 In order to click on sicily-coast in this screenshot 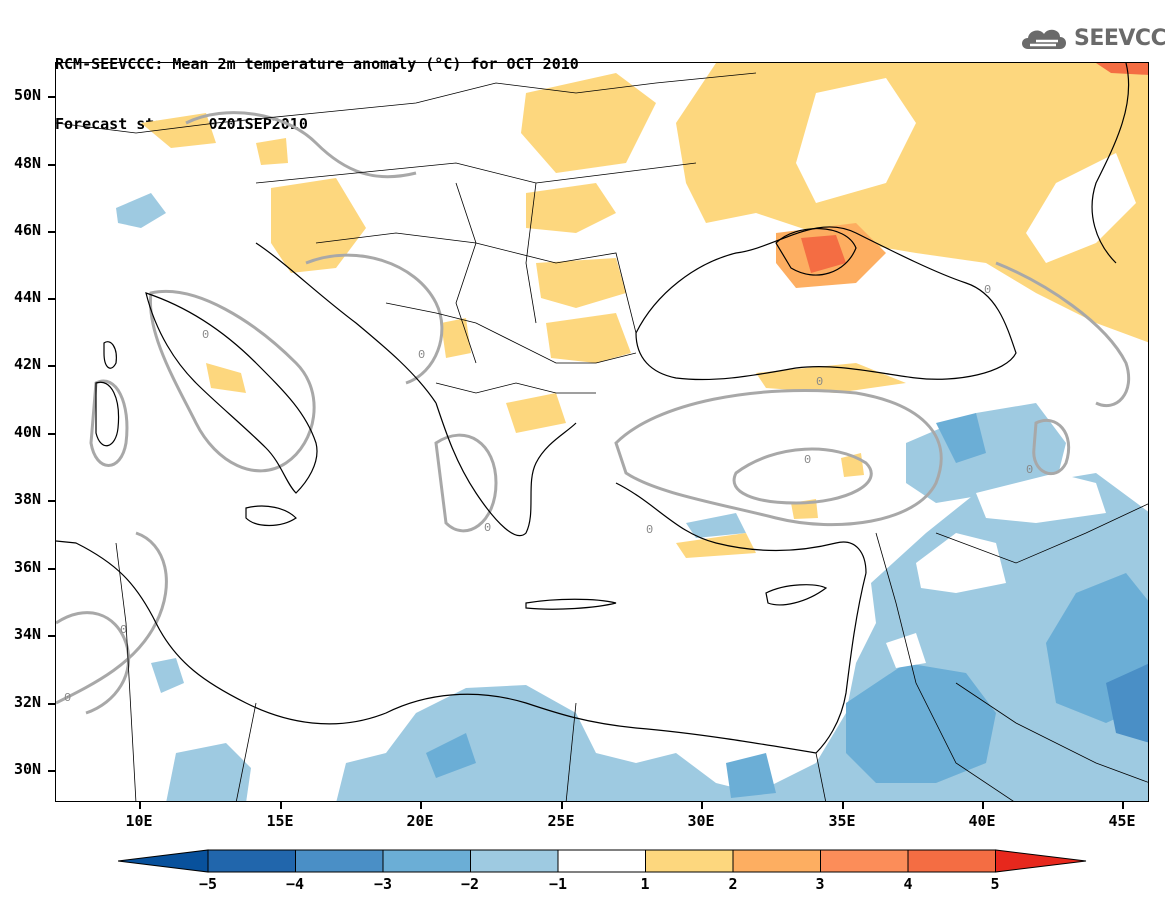, I will do `click(271, 516)`.